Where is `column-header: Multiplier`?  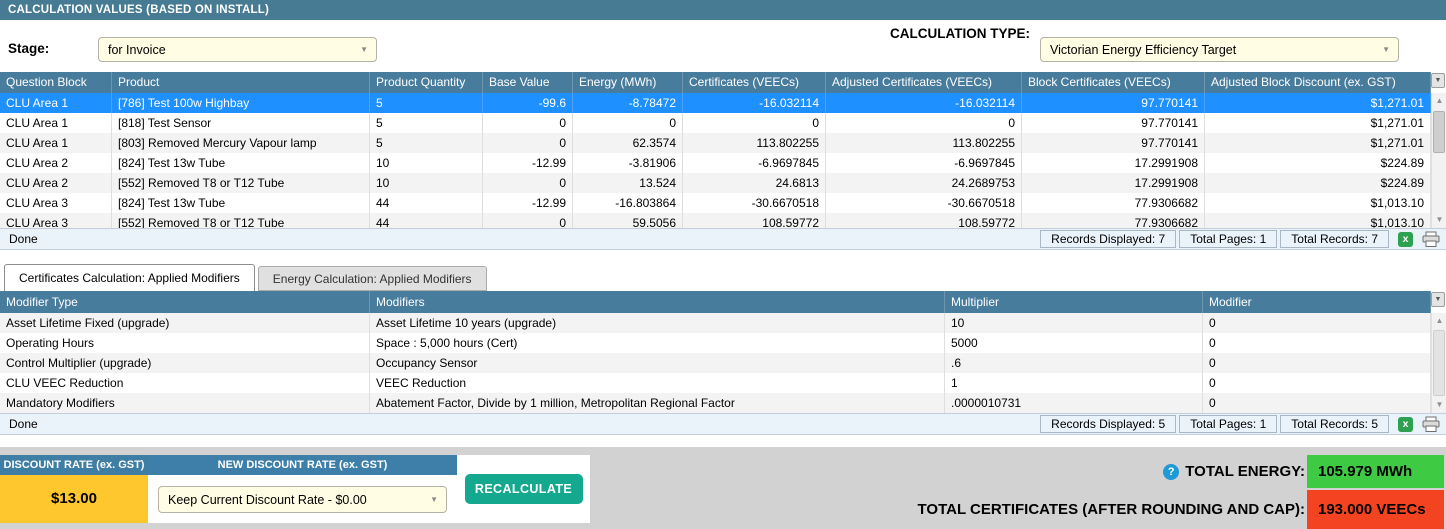
column-header: Multiplier is located at coordinates (1074, 302).